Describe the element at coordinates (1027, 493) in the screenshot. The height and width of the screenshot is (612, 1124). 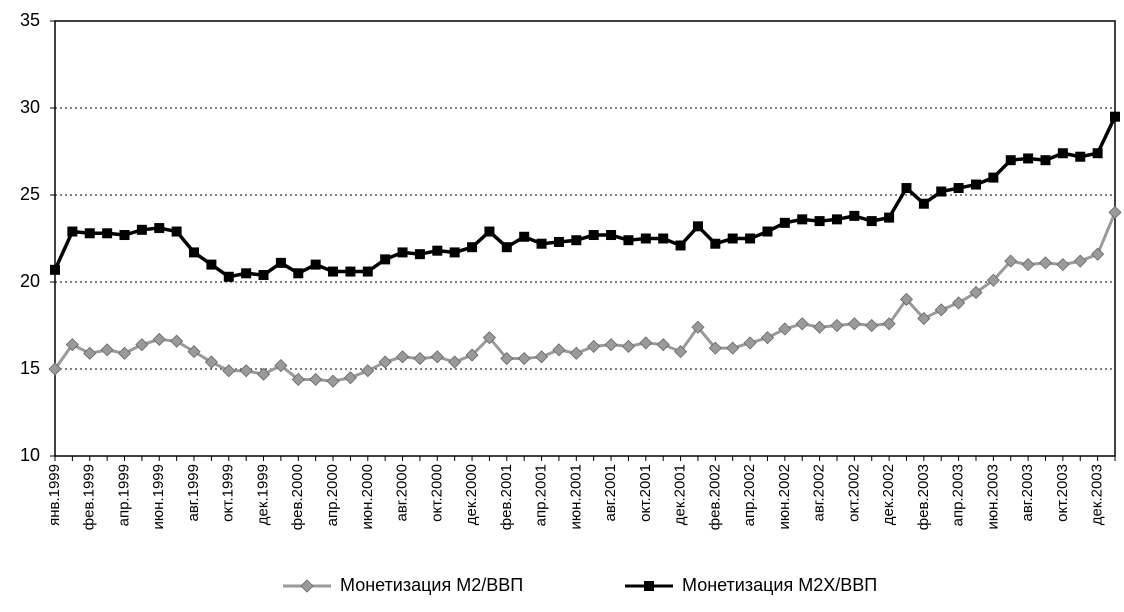
I see `x-tick-label: авг.2003` at that location.